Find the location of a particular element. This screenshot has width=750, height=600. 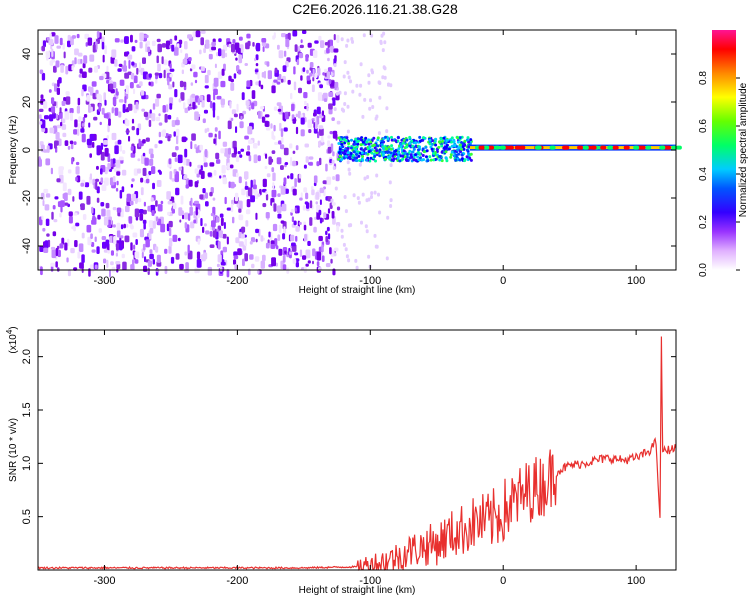

x-tick-label: -300 is located at coordinates (104, 281).